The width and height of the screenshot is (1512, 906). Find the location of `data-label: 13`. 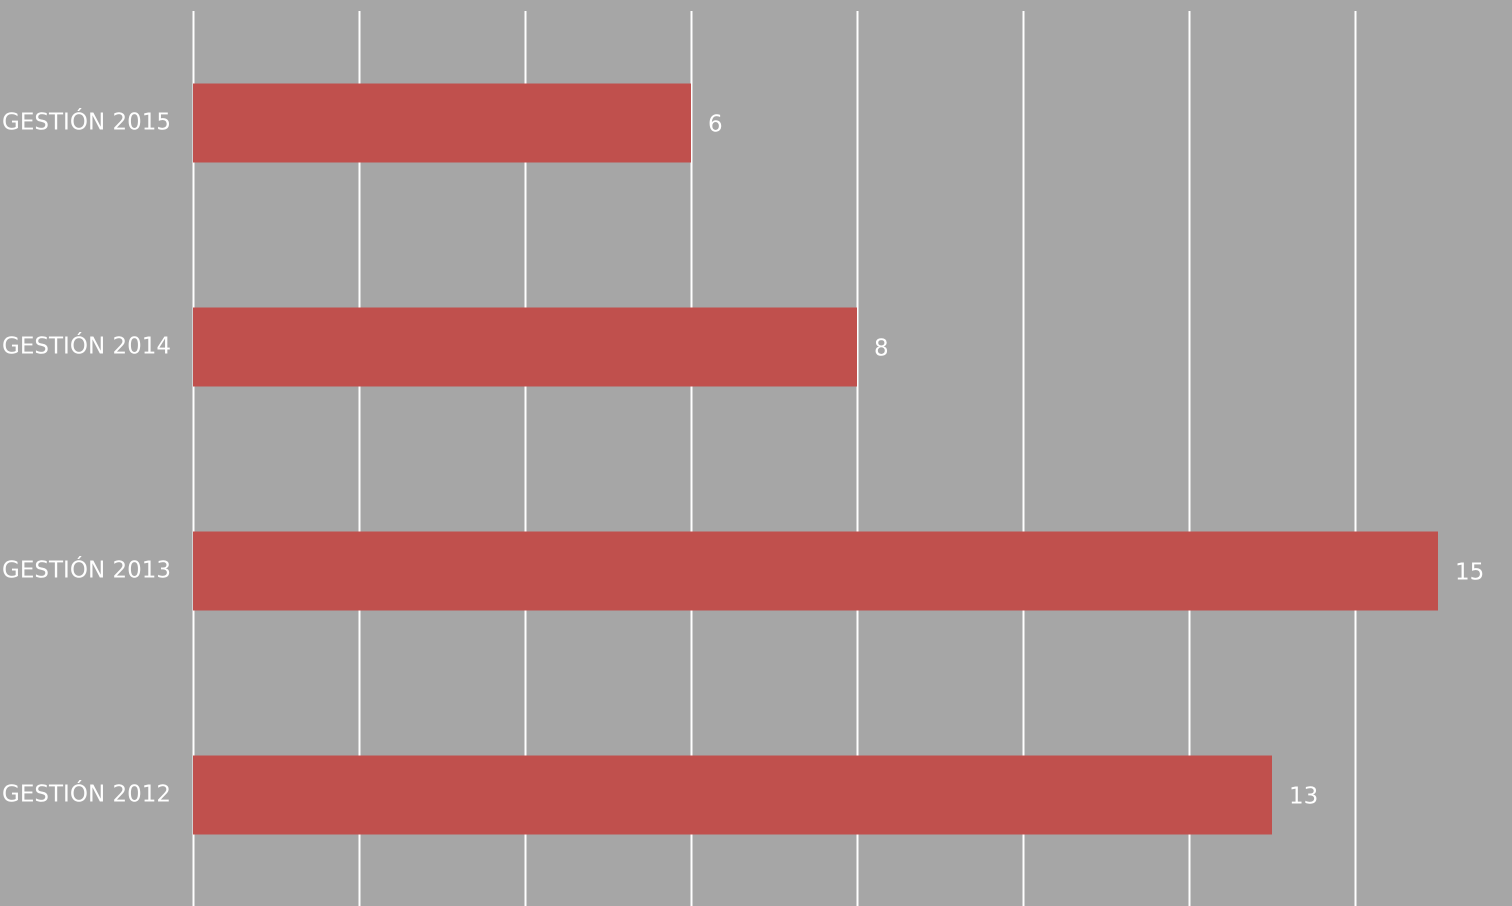

data-label: 13 is located at coordinates (1303, 797).